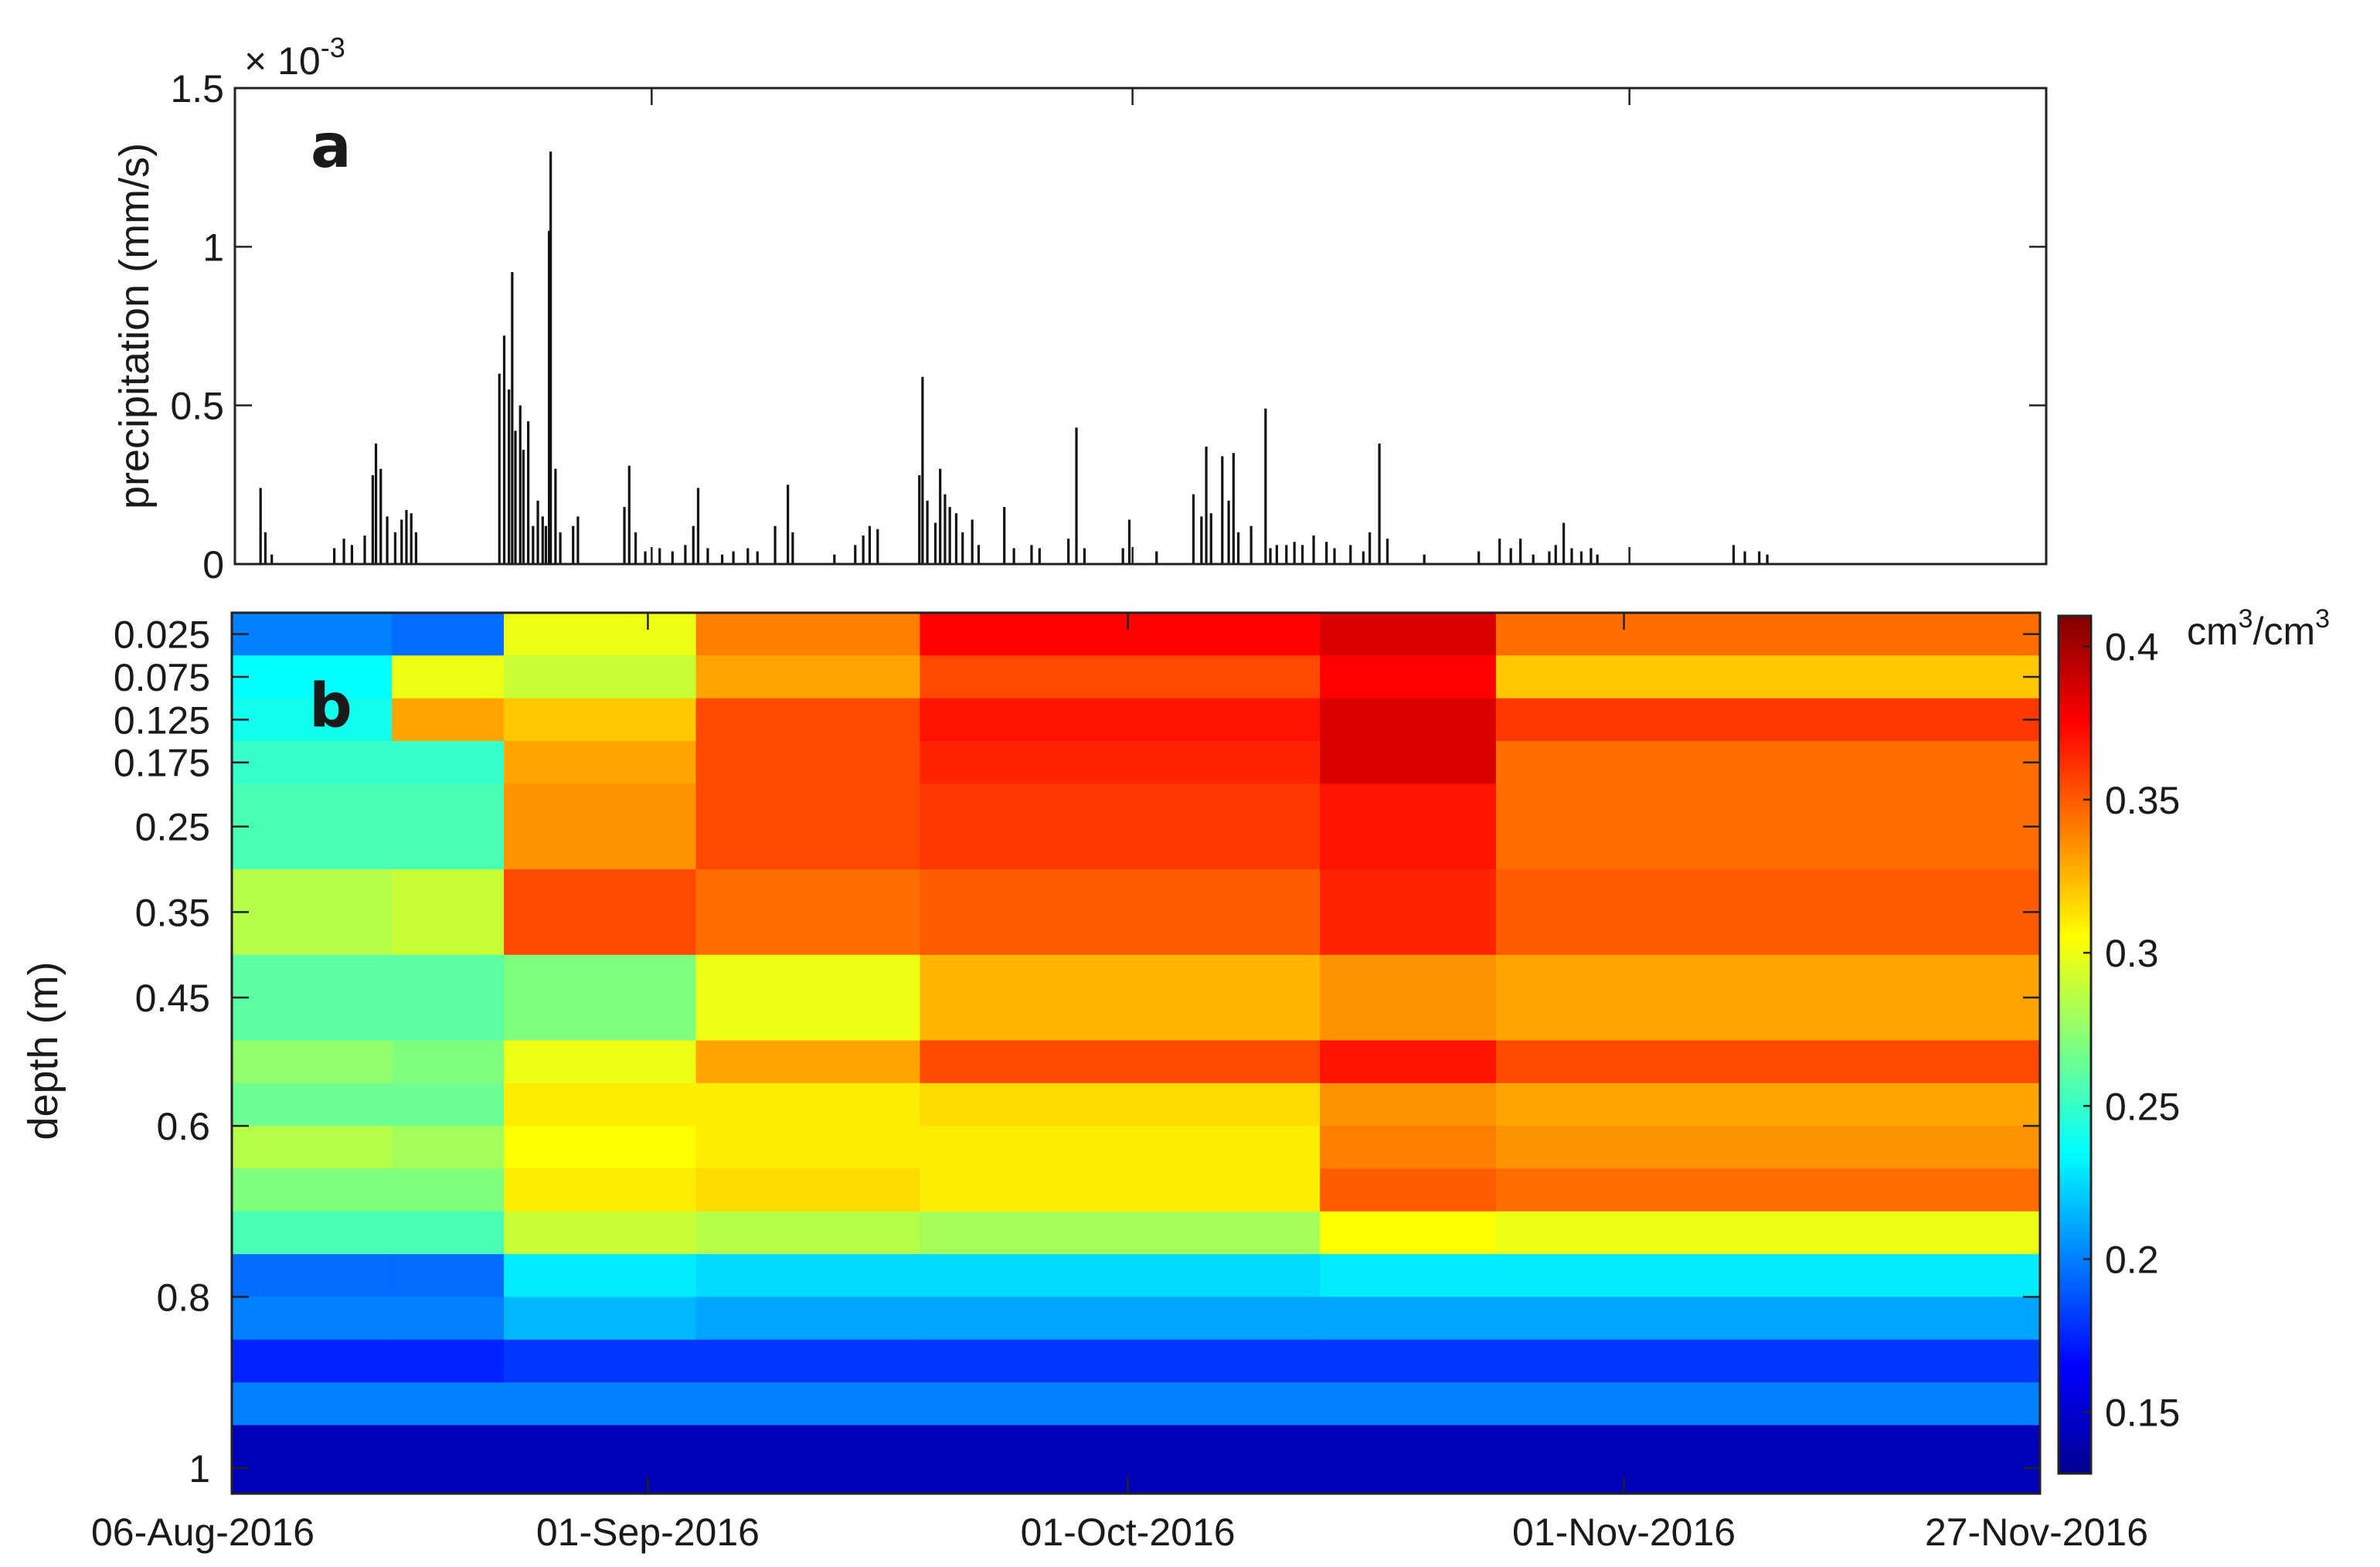  Describe the element at coordinates (2142, 800) in the screenshot. I see `colorbar-tick-label: 0.35` at that location.